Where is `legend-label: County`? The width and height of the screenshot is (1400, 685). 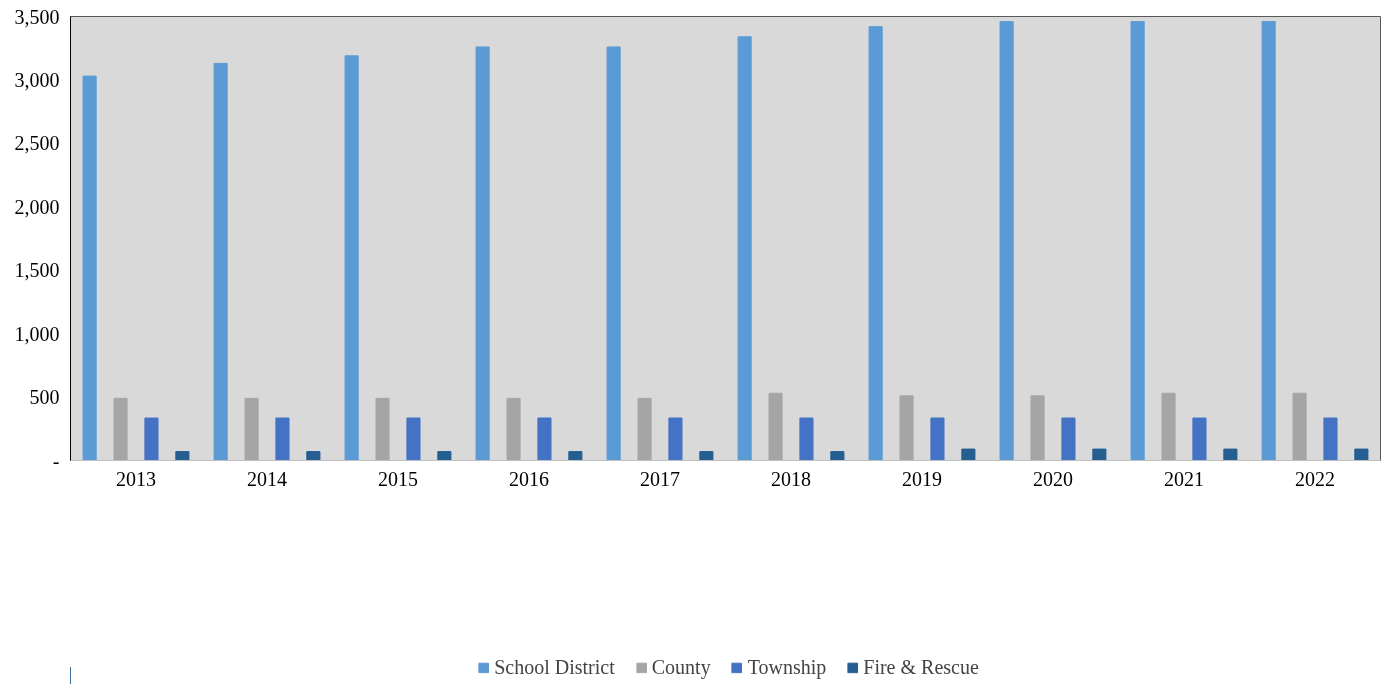
legend-label: County is located at coordinates (681, 667).